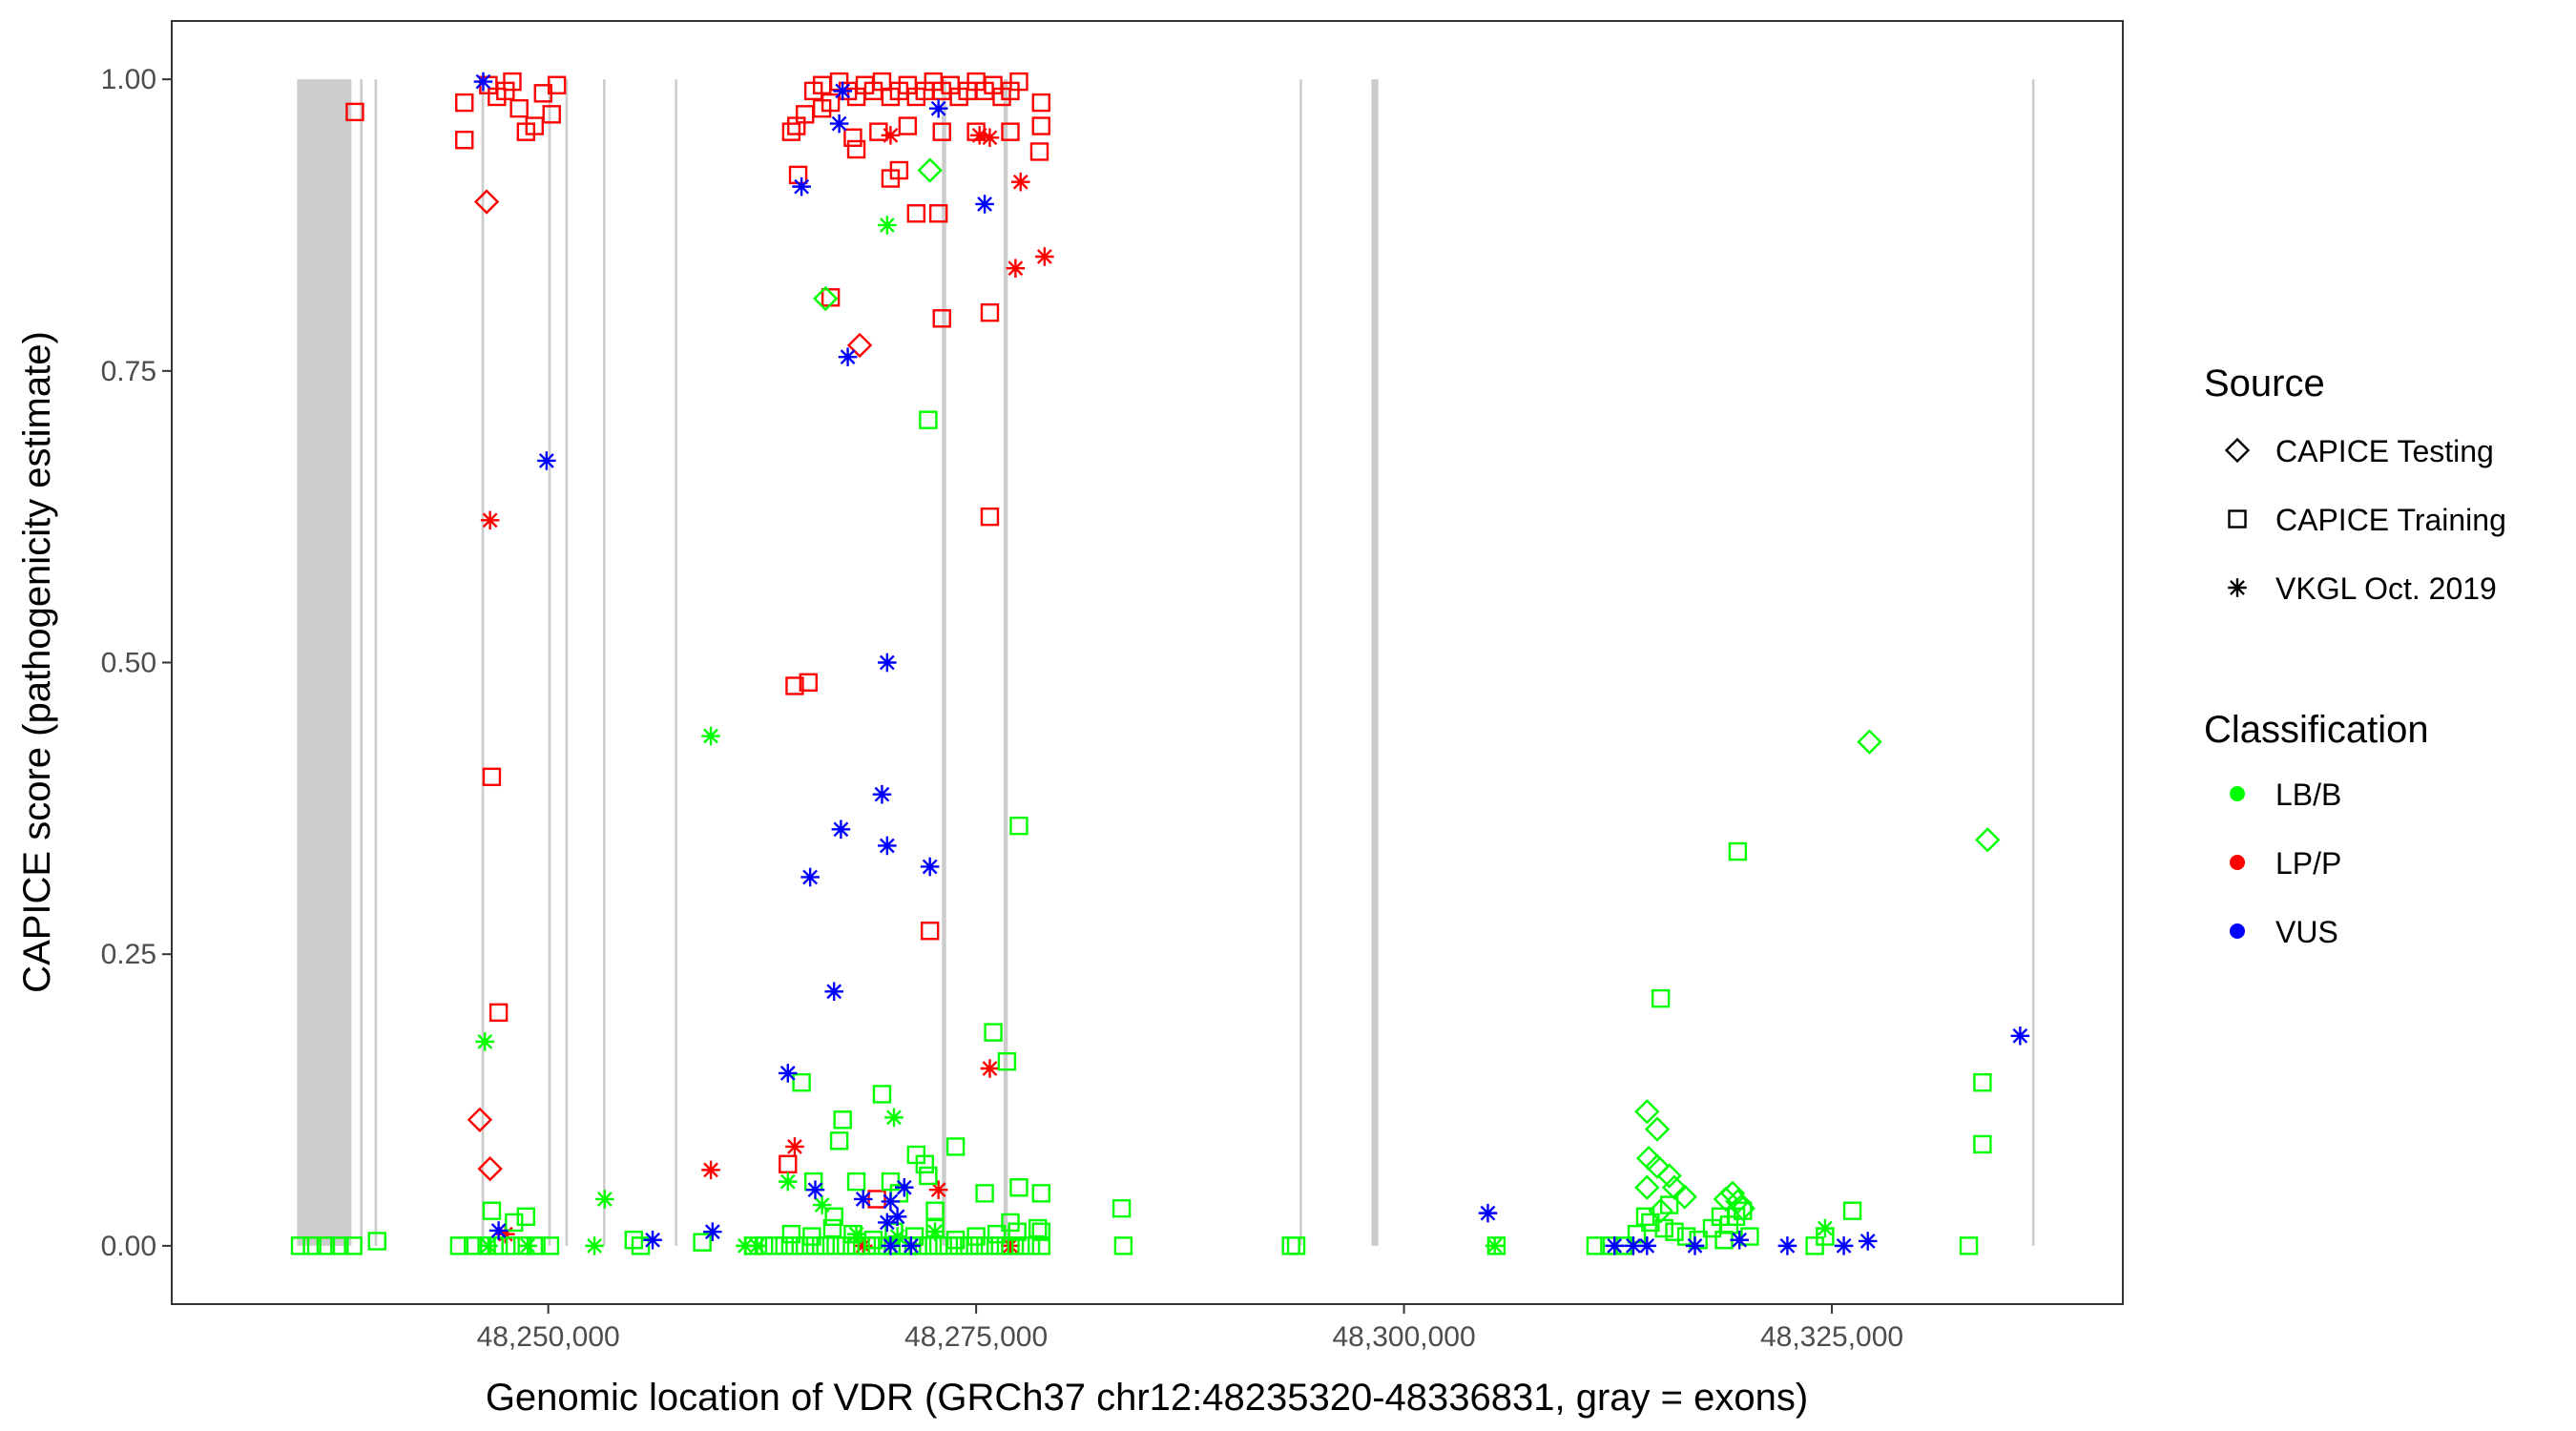  Describe the element at coordinates (128, 663) in the screenshot. I see `y-tick-label: 0.50` at that location.